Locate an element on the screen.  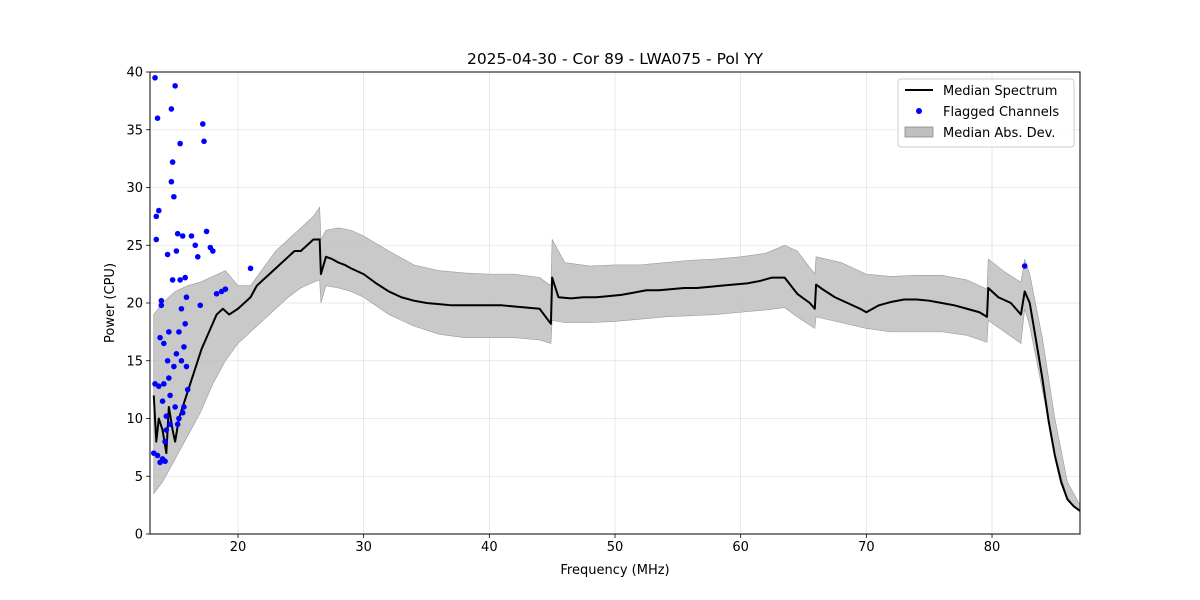
x-tick-label: 20 is located at coordinates (238, 547).